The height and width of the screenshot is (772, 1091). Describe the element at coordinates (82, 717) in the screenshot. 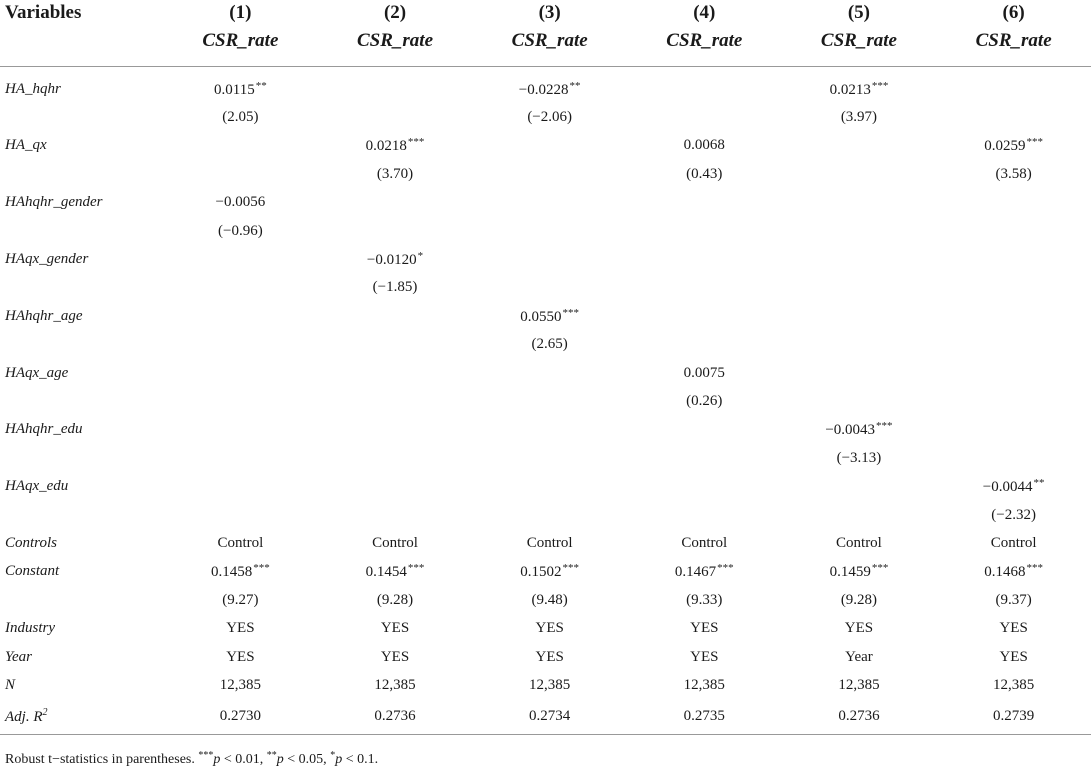

I see `row-label: Adj. R2` at that location.